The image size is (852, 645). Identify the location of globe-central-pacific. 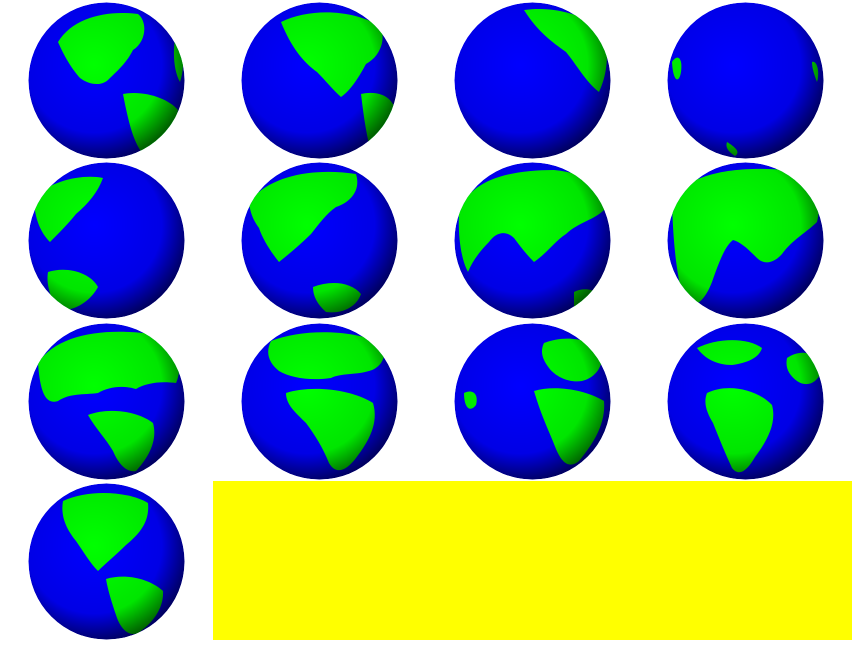
(745, 80).